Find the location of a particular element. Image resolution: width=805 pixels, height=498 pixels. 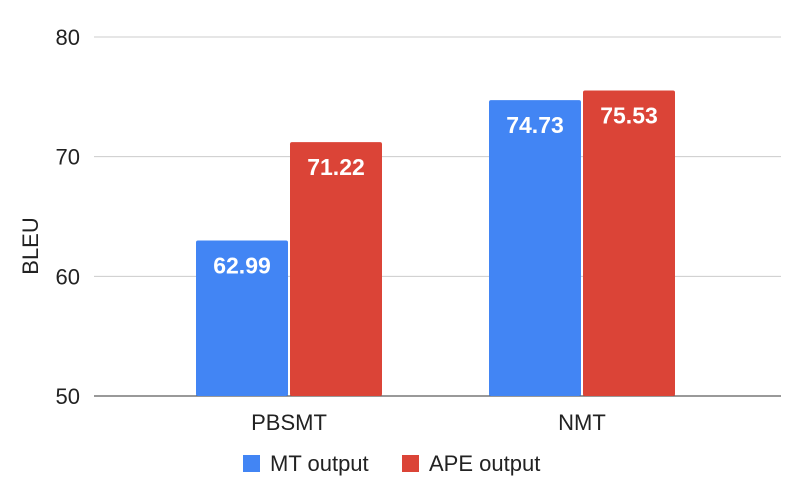

bar-pbsmt-mt-output is located at coordinates (242, 318).